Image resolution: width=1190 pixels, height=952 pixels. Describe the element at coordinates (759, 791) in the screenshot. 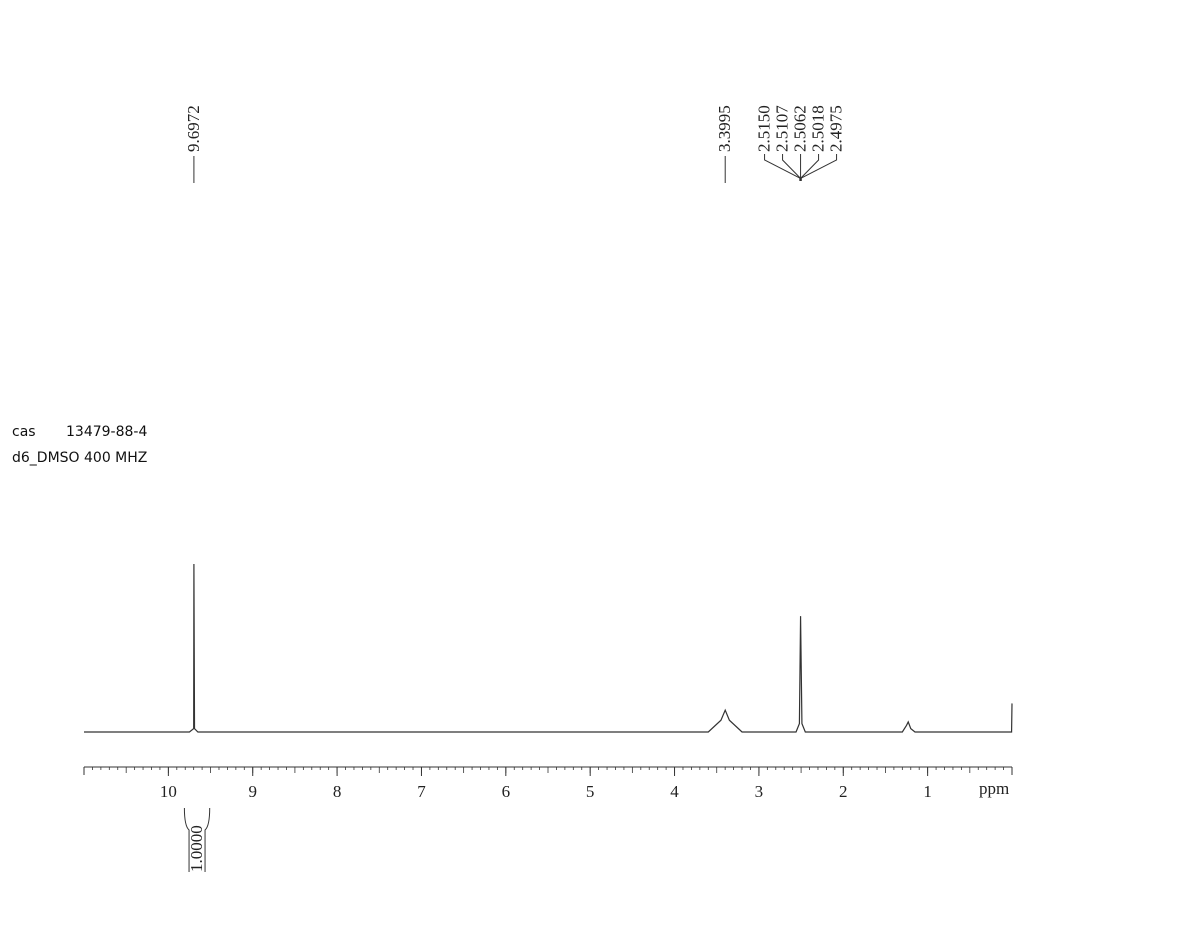

I see `x-tick-label: 3` at that location.